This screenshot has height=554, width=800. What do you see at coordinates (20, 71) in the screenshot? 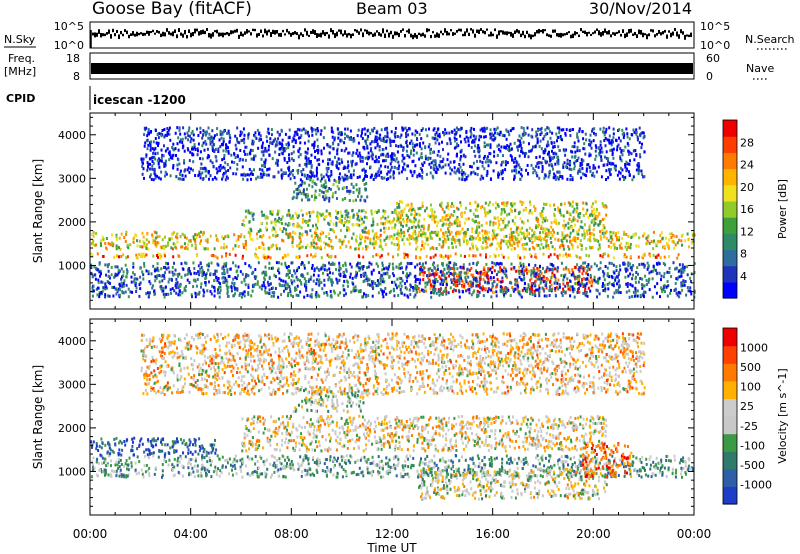
I see `freq-unit: [MHz]` at bounding box center [20, 71].